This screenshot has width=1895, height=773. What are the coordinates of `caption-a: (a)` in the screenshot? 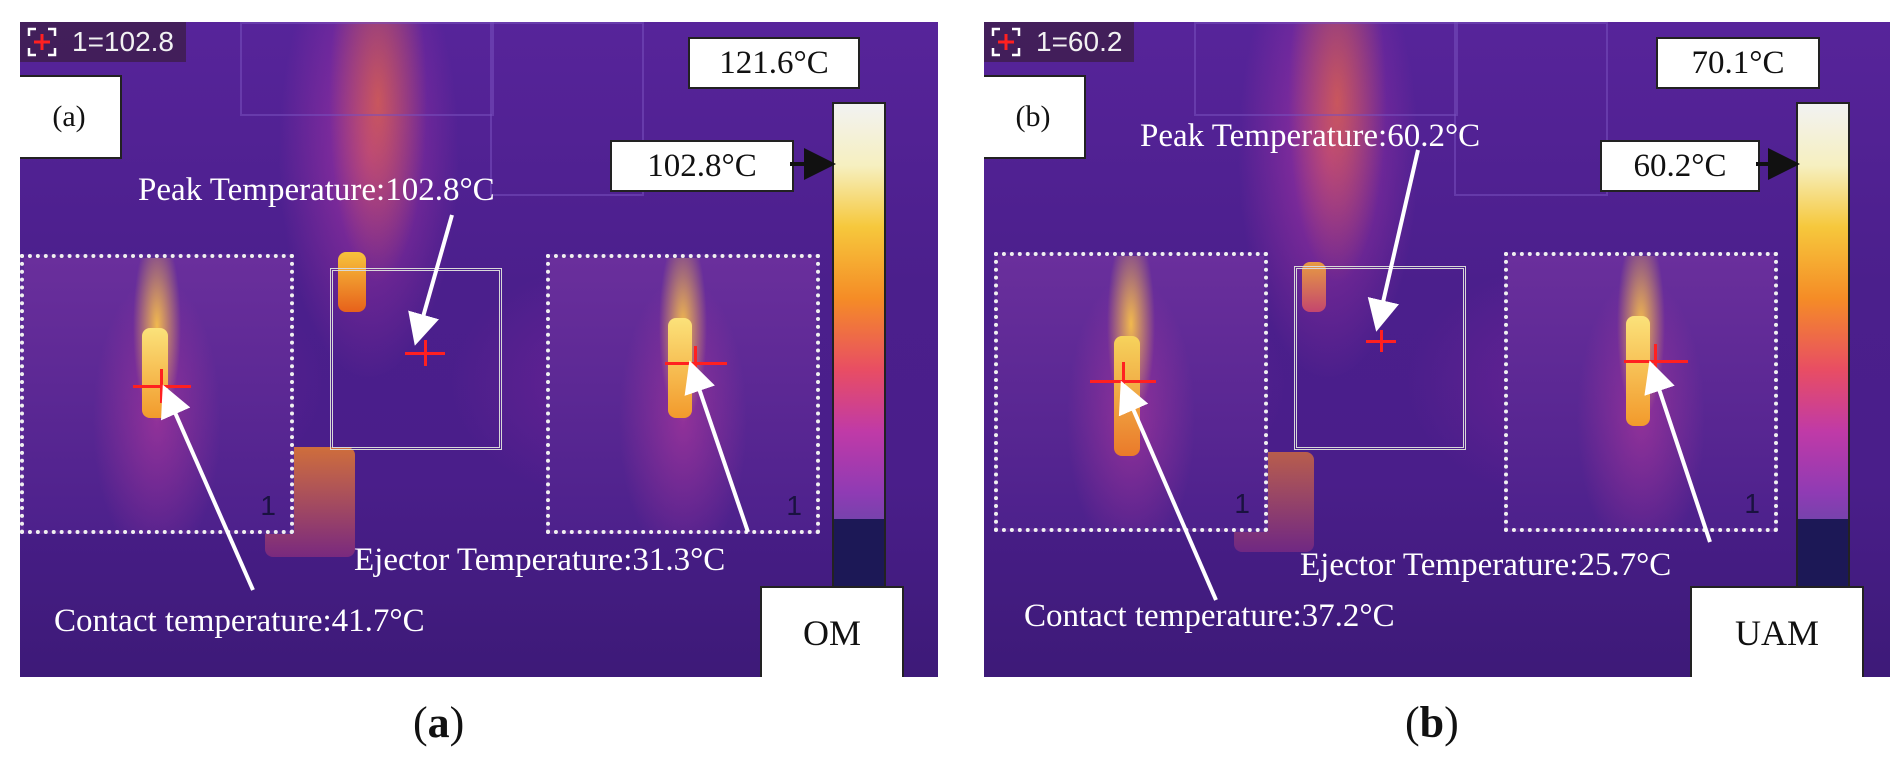 It's located at (439, 722).